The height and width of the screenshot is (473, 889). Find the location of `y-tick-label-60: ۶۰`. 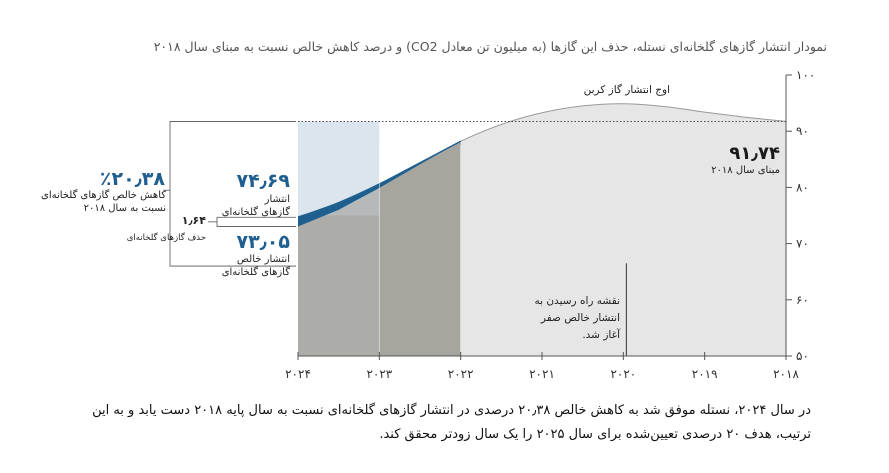

y-tick-label-60: ۶۰ is located at coordinates (802, 300).